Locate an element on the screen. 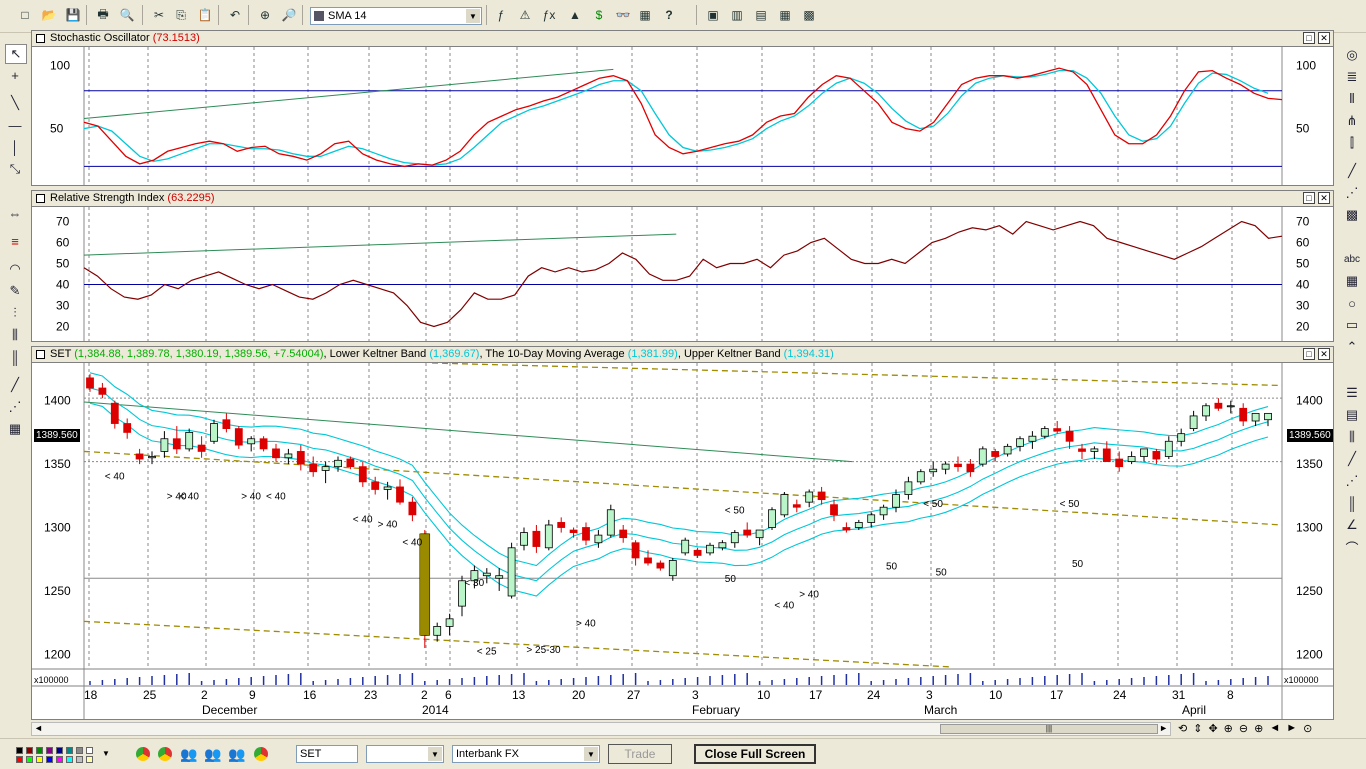  people-icon-1: 👥 is located at coordinates (189, 754).